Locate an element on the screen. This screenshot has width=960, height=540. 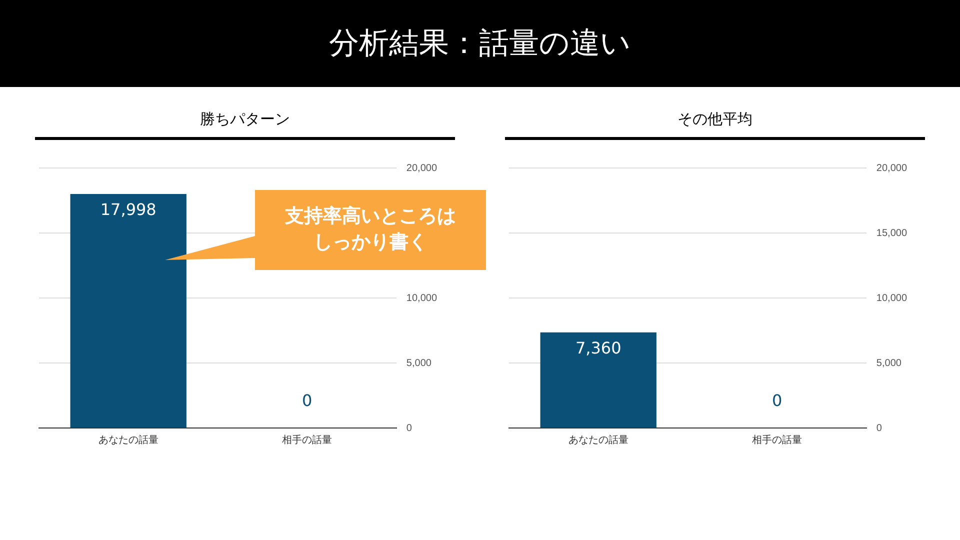
chart-title: 勝ちパターン is located at coordinates (245, 125).